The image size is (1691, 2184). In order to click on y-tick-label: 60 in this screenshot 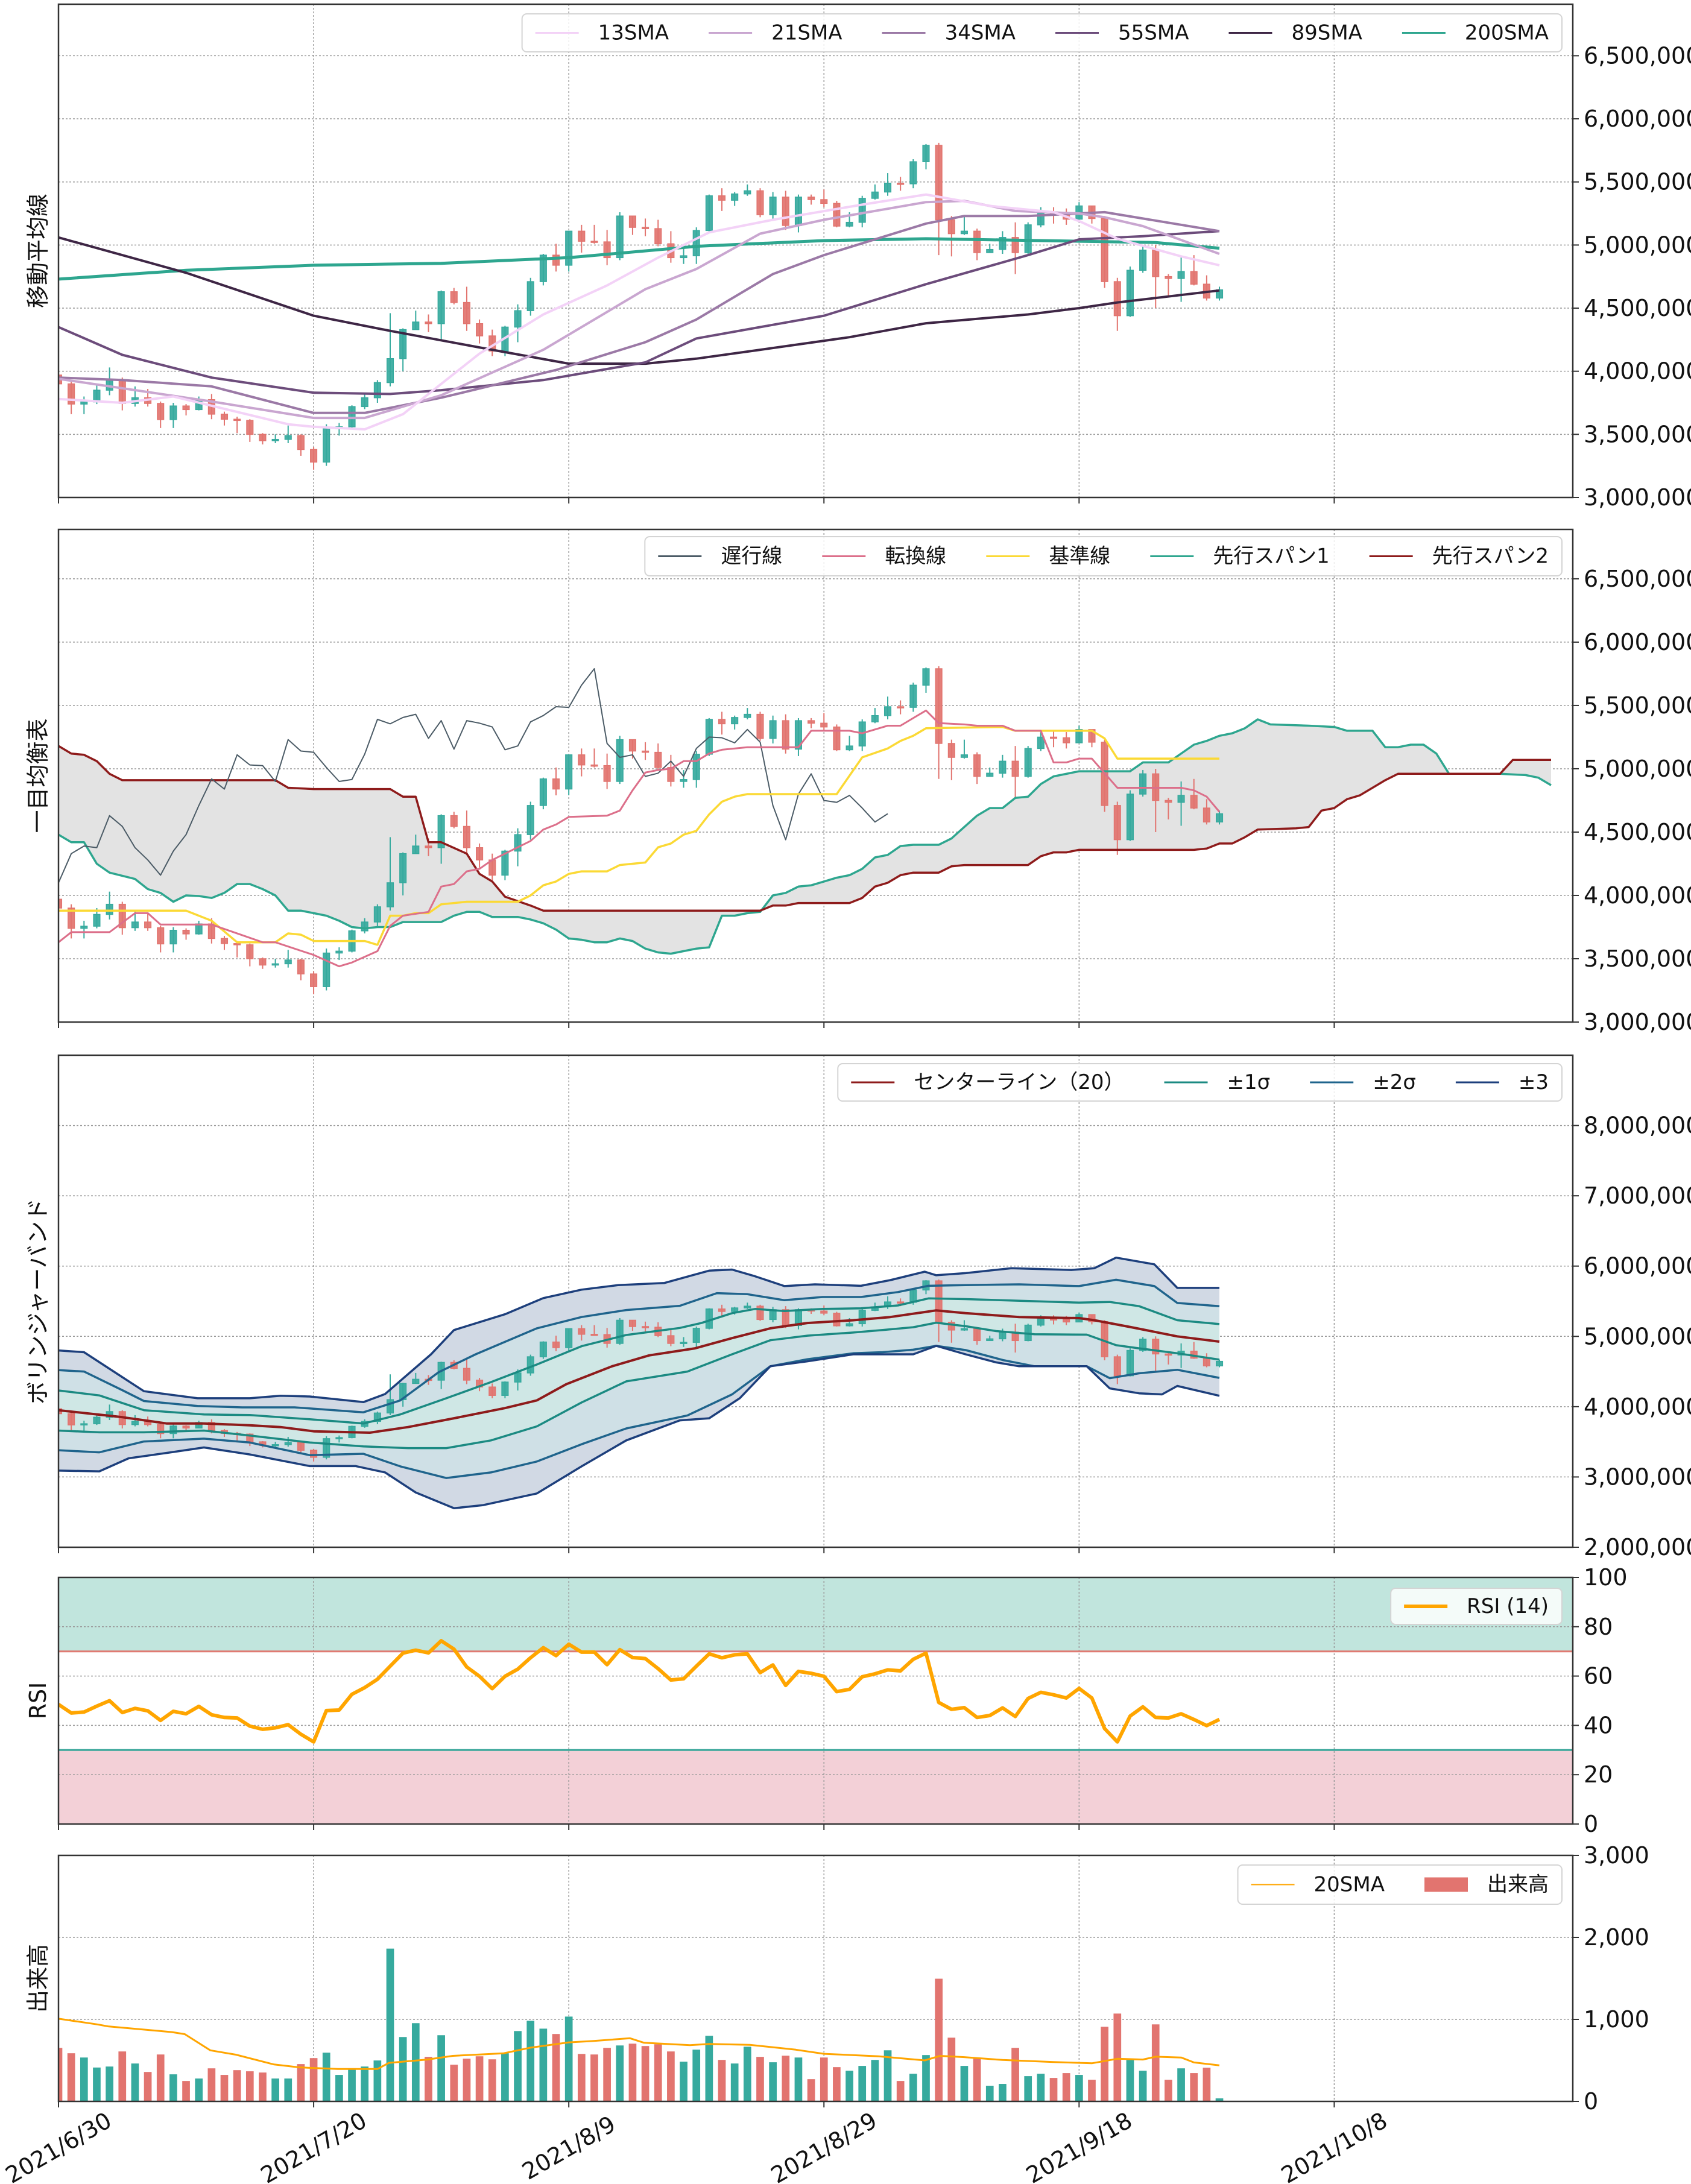, I will do `click(1599, 1677)`.